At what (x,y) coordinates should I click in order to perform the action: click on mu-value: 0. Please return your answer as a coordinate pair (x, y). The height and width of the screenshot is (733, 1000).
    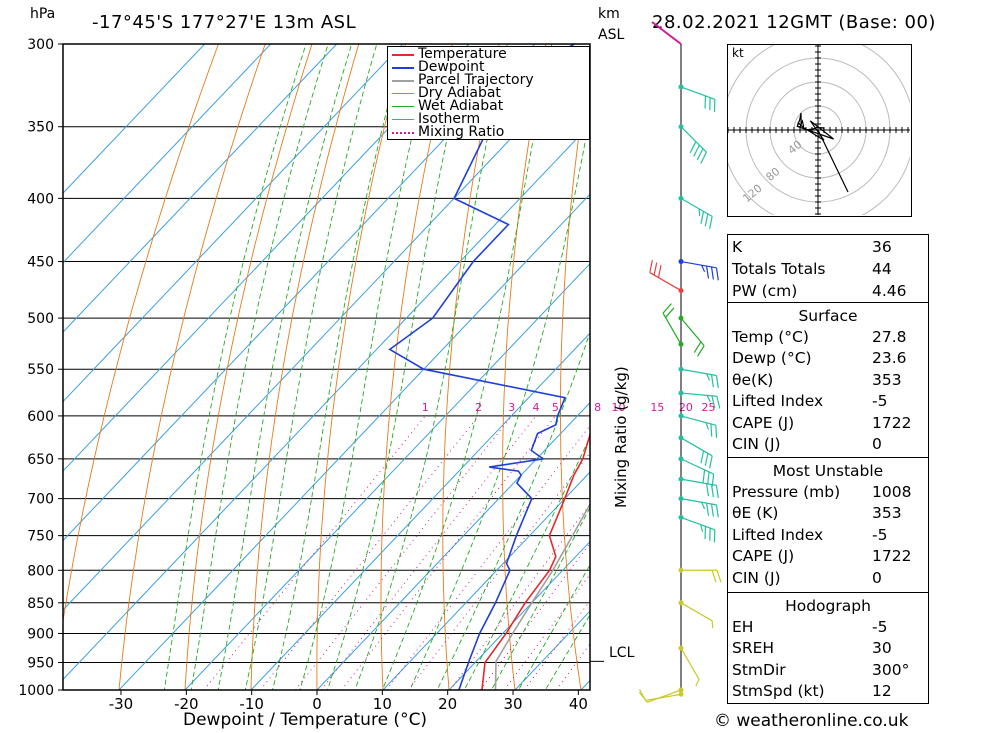
    Looking at the image, I should click on (877, 578).